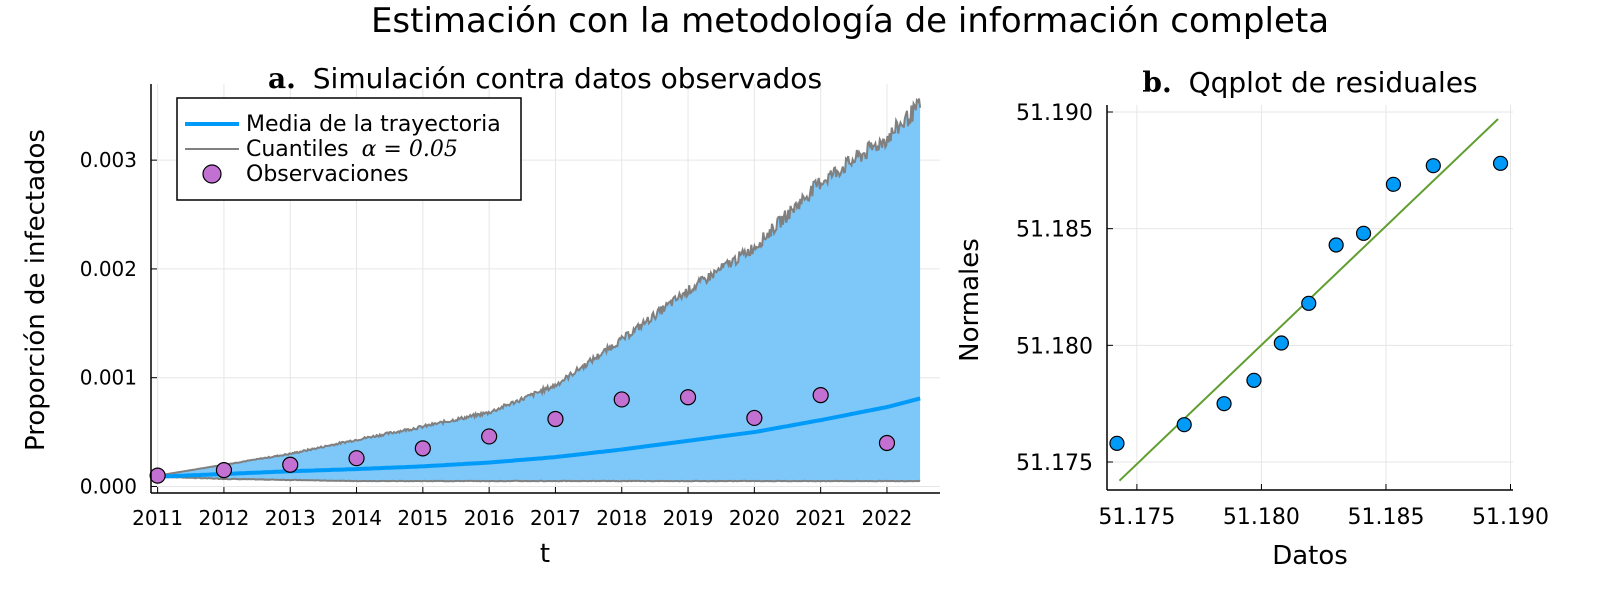 The height and width of the screenshot is (600, 1600). I want to click on x-tick-label: 2015, so click(422, 518).